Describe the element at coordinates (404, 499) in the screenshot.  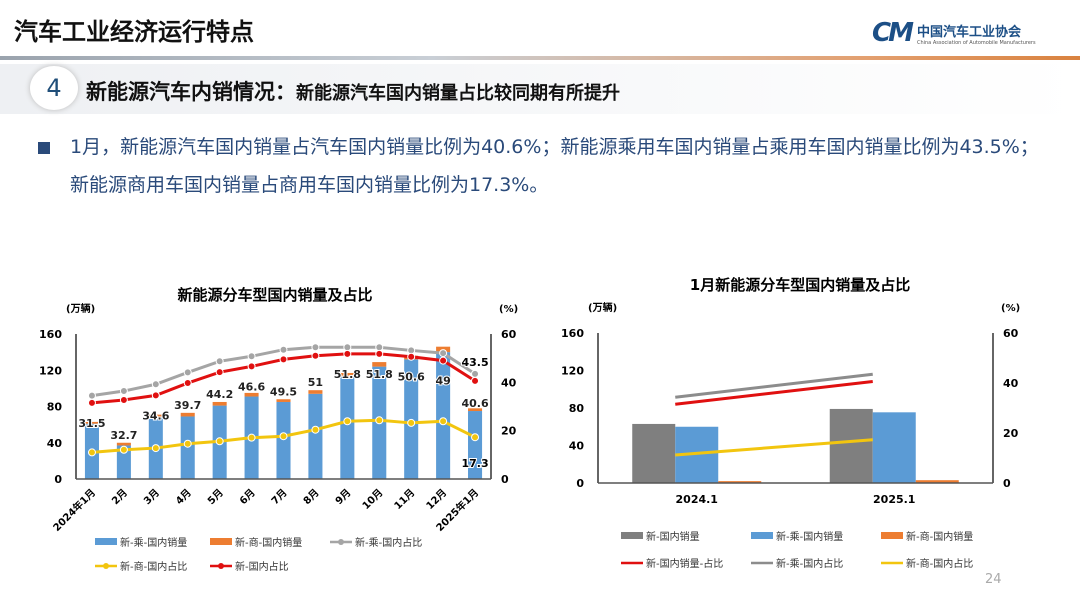
I see `x-tick-label: 11月` at that location.